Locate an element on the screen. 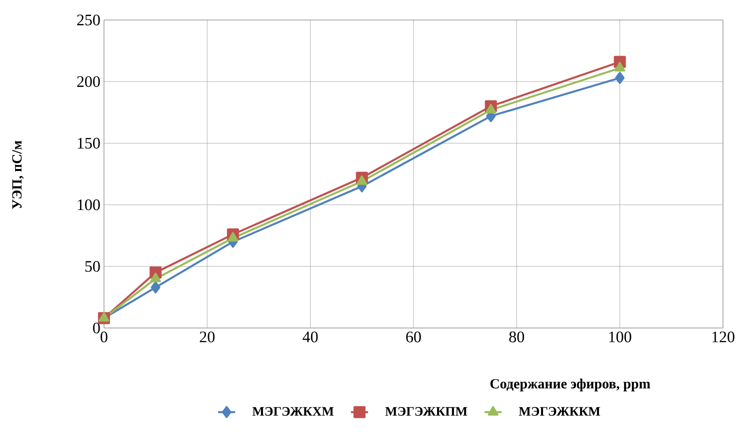 This screenshot has width=753, height=432. x-tick-label: 60 is located at coordinates (413, 337).